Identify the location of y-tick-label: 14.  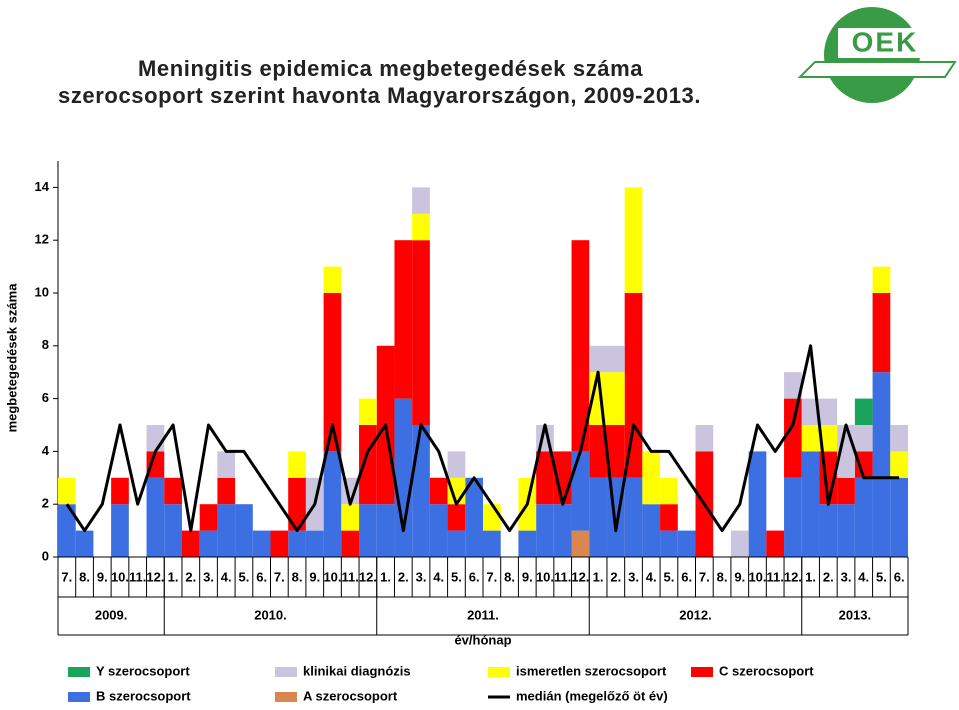
(42, 186).